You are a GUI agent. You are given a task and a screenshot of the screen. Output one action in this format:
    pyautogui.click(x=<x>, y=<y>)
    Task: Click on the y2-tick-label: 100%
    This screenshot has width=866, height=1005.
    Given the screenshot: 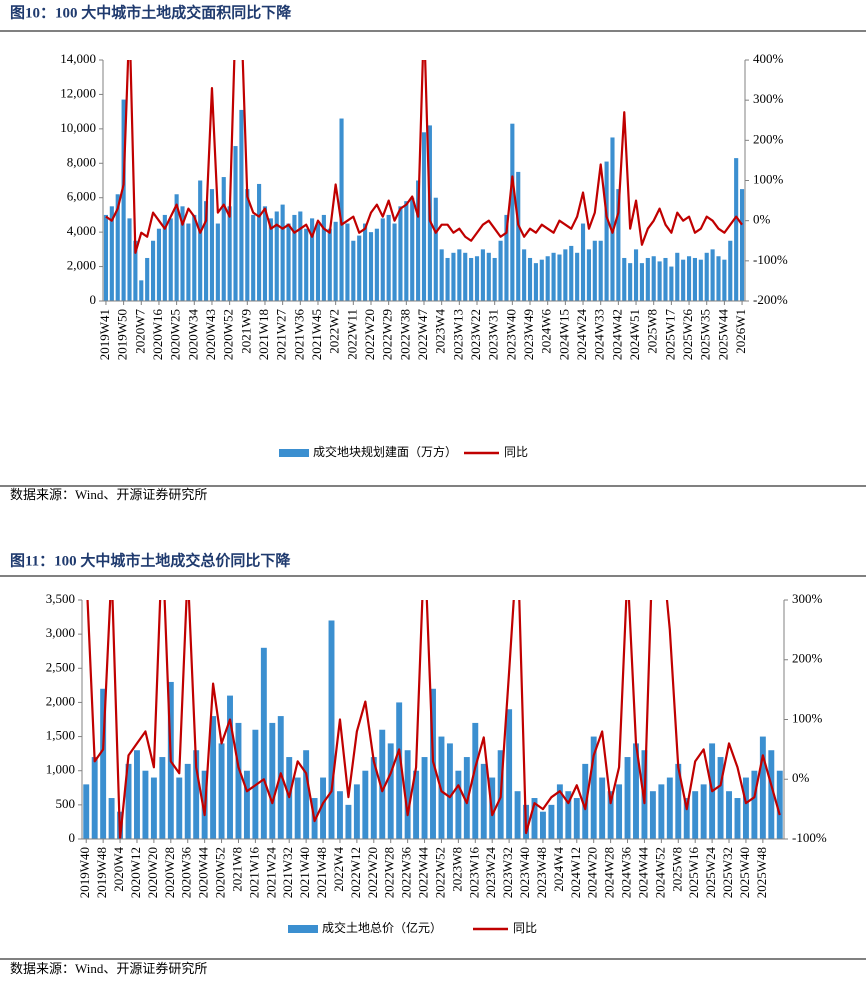 What is the action you would take?
    pyautogui.click(x=807, y=717)
    